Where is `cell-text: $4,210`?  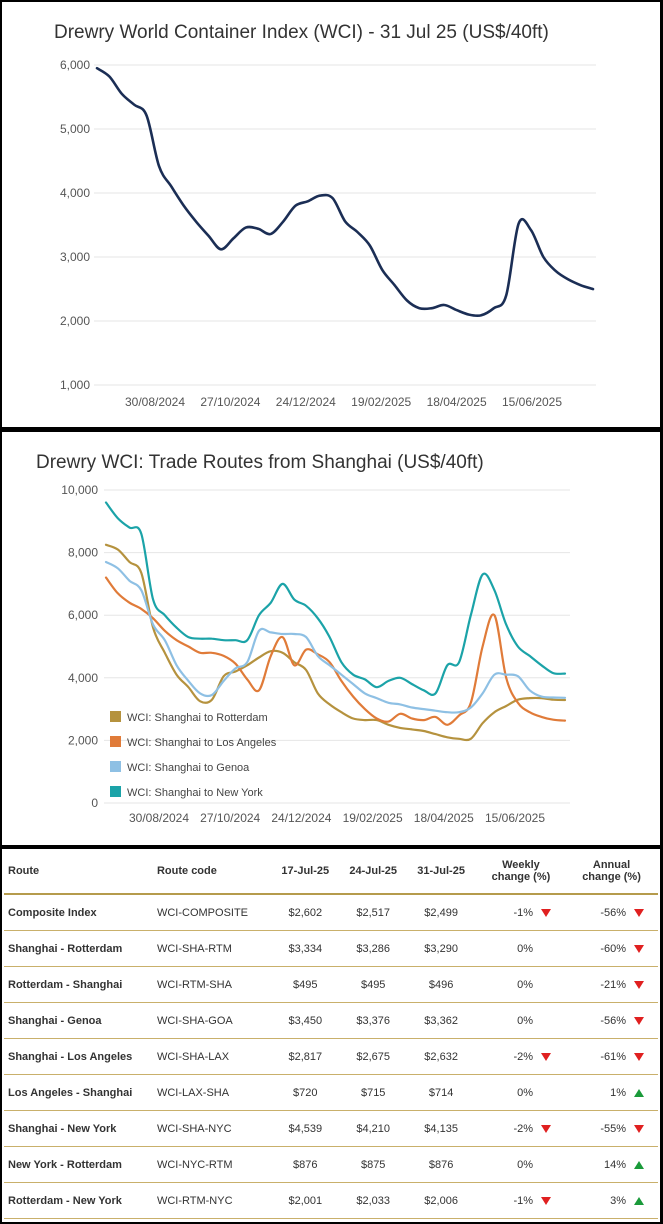 cell-text: $4,210 is located at coordinates (373, 1128).